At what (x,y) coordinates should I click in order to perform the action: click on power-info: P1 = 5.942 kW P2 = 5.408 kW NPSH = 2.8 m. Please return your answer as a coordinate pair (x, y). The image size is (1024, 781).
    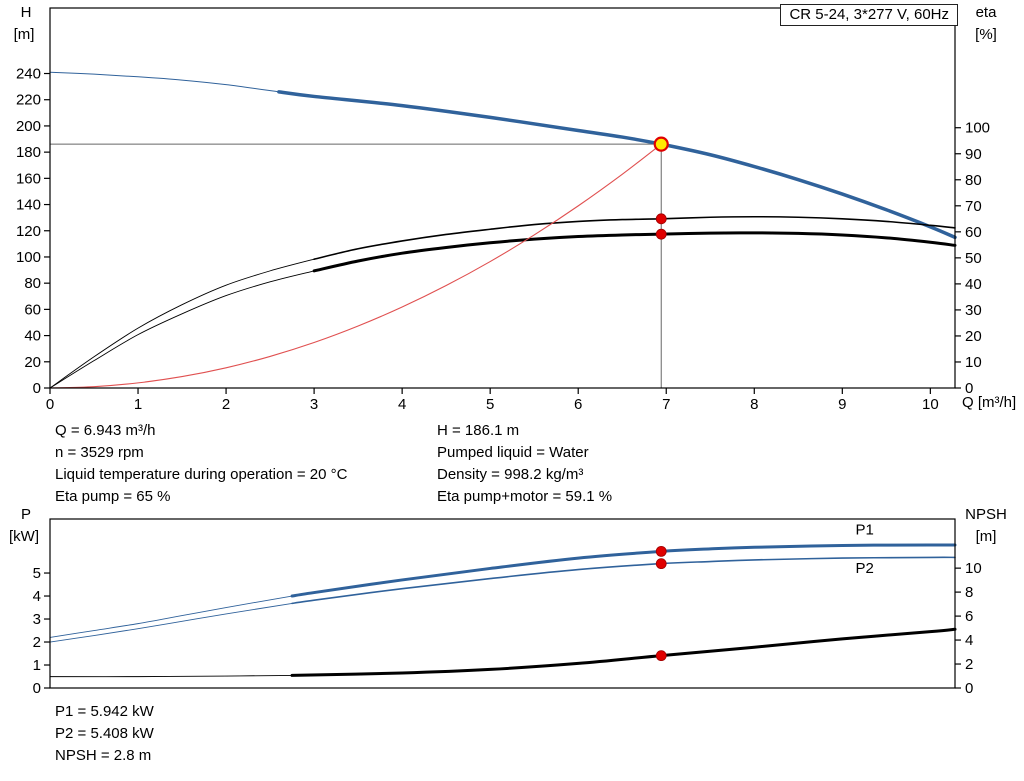
    Looking at the image, I should click on (104, 734).